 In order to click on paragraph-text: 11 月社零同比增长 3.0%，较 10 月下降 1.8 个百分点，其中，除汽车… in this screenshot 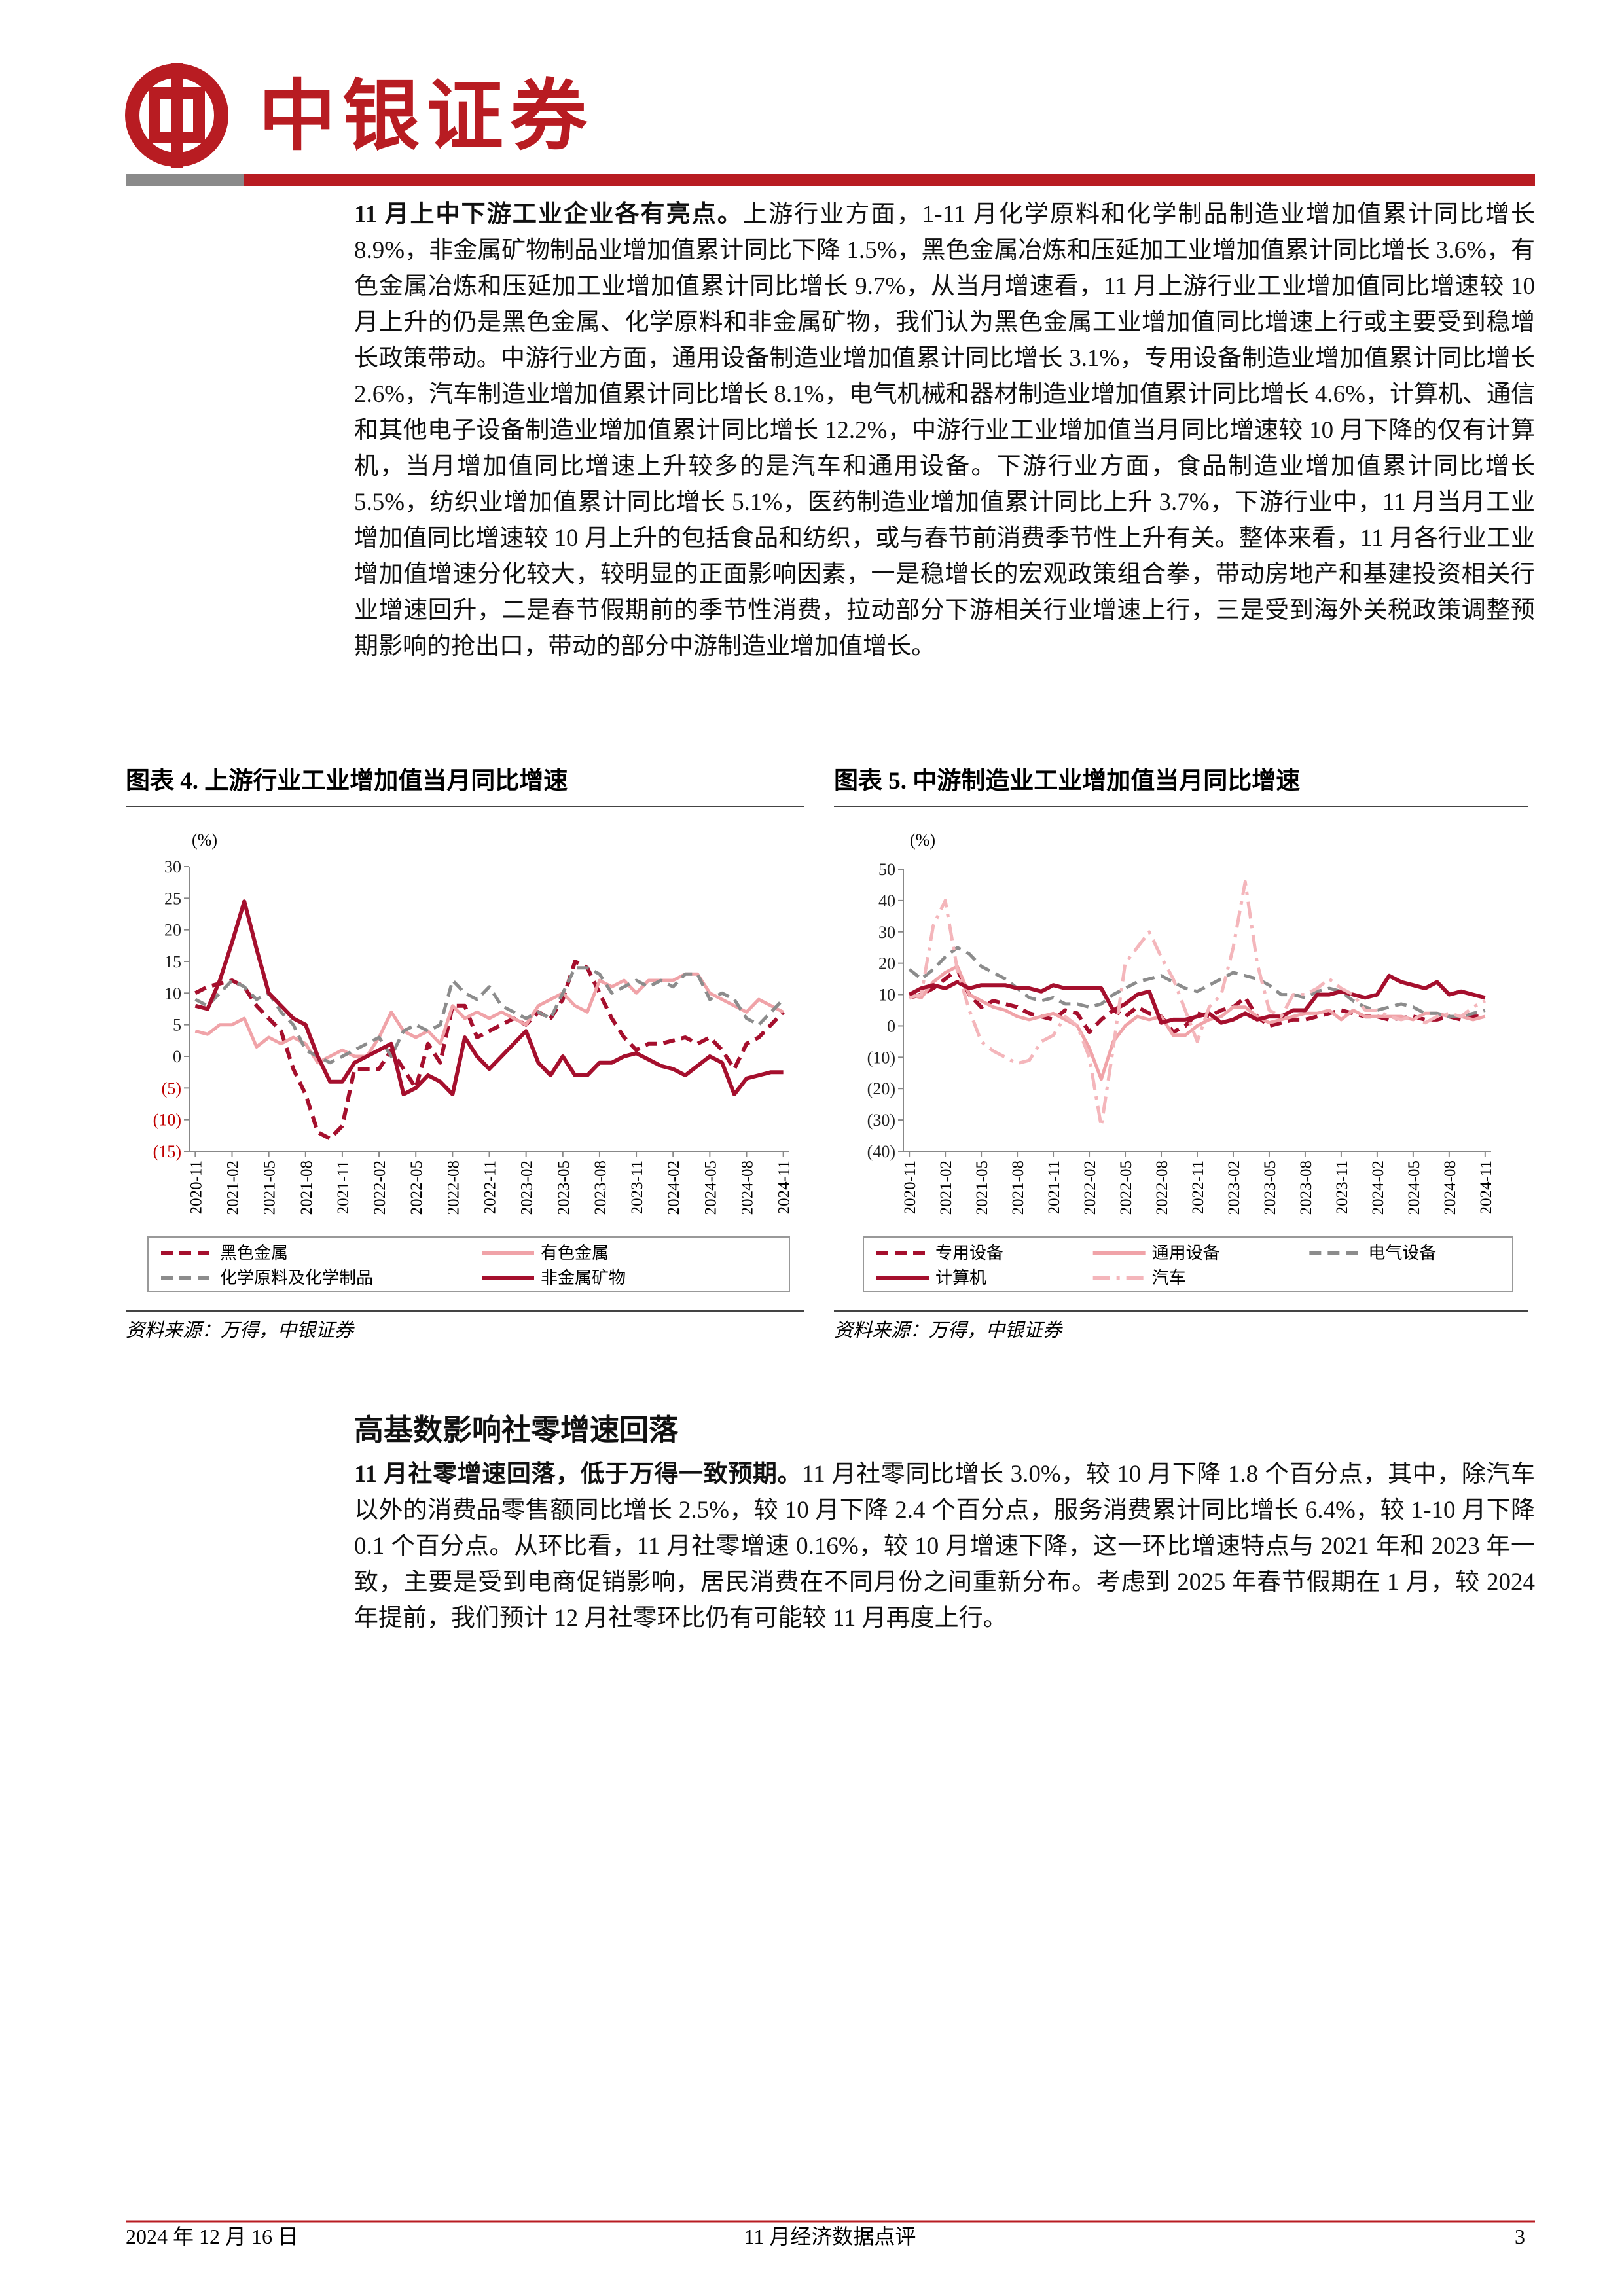, I will do `click(945, 1546)`.